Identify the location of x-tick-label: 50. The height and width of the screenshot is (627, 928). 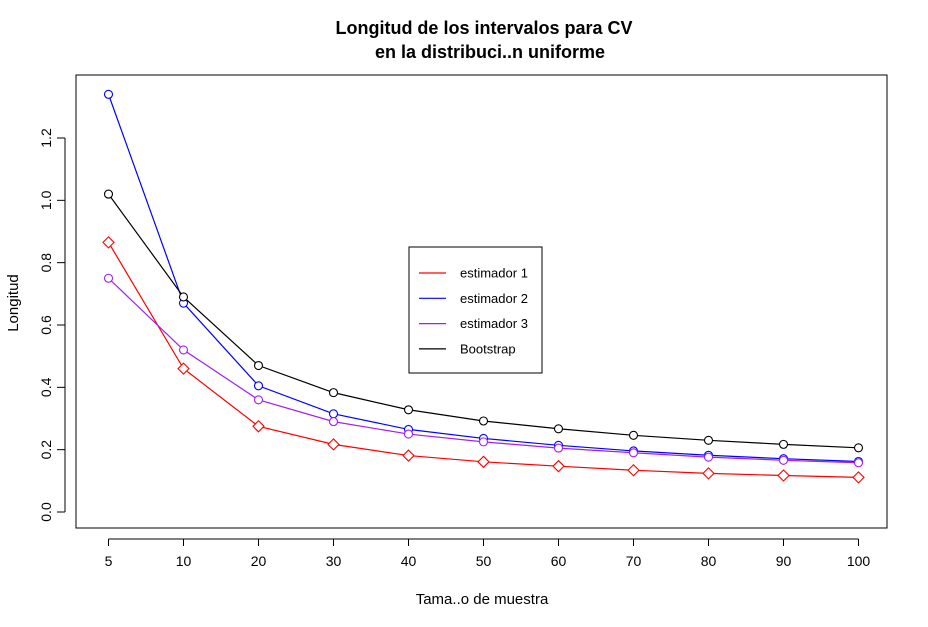
(484, 561).